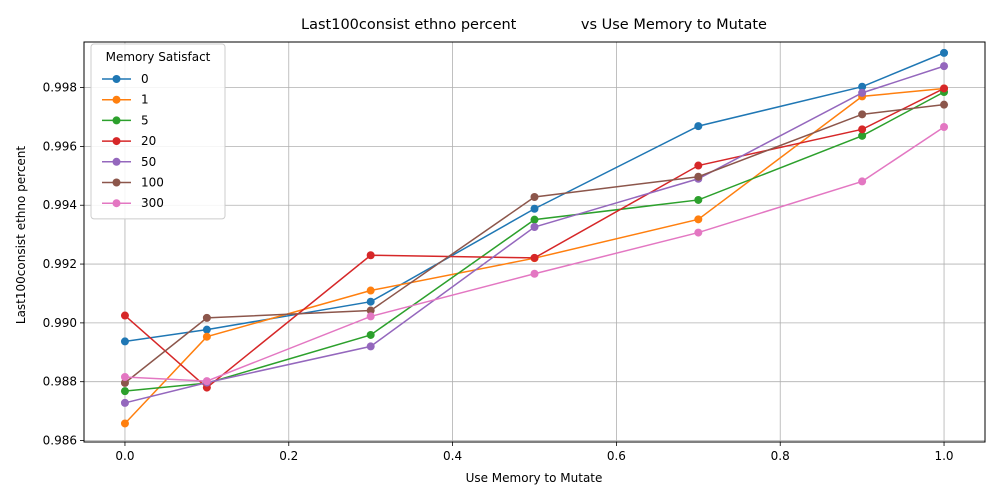 The height and width of the screenshot is (500, 1000). Describe the element at coordinates (60, 323) in the screenshot. I see `y-tick-label: 0.990` at that location.